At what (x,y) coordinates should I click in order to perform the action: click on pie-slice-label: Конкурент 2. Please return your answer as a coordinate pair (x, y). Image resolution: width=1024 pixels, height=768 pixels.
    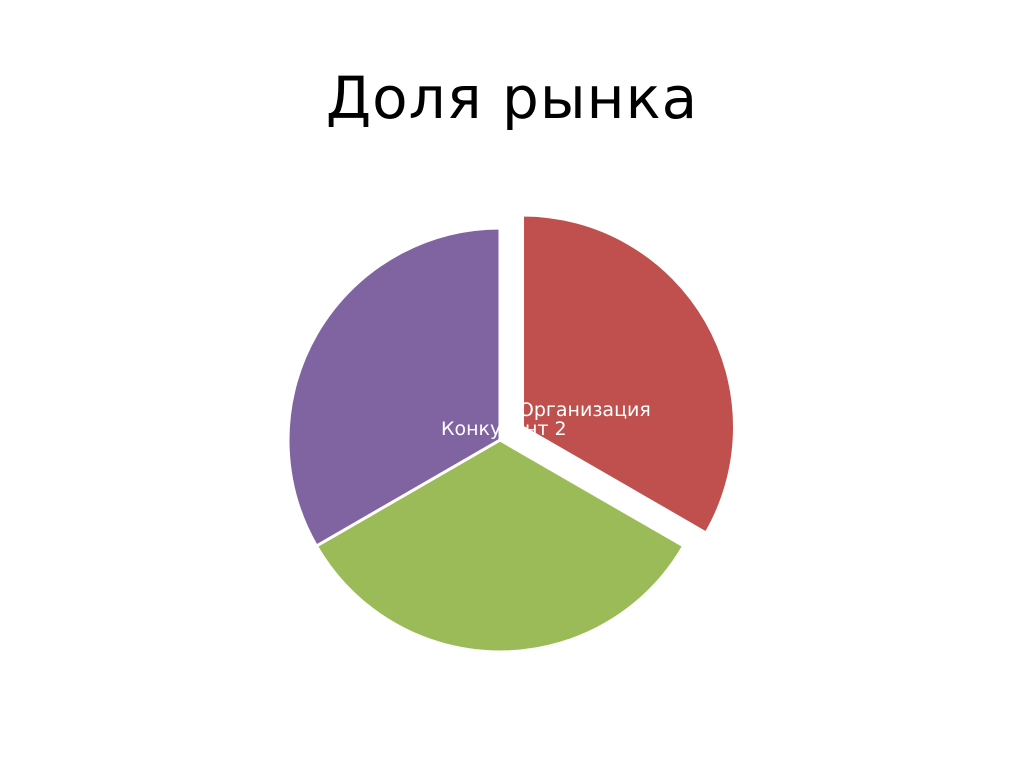
    Looking at the image, I should click on (504, 429).